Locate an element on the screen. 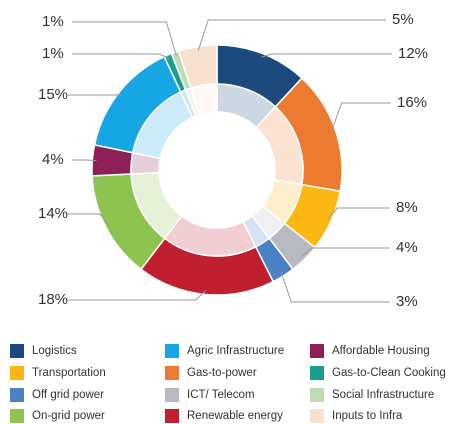 This screenshot has height=424, width=454. value-label: 14% is located at coordinates (53, 213).